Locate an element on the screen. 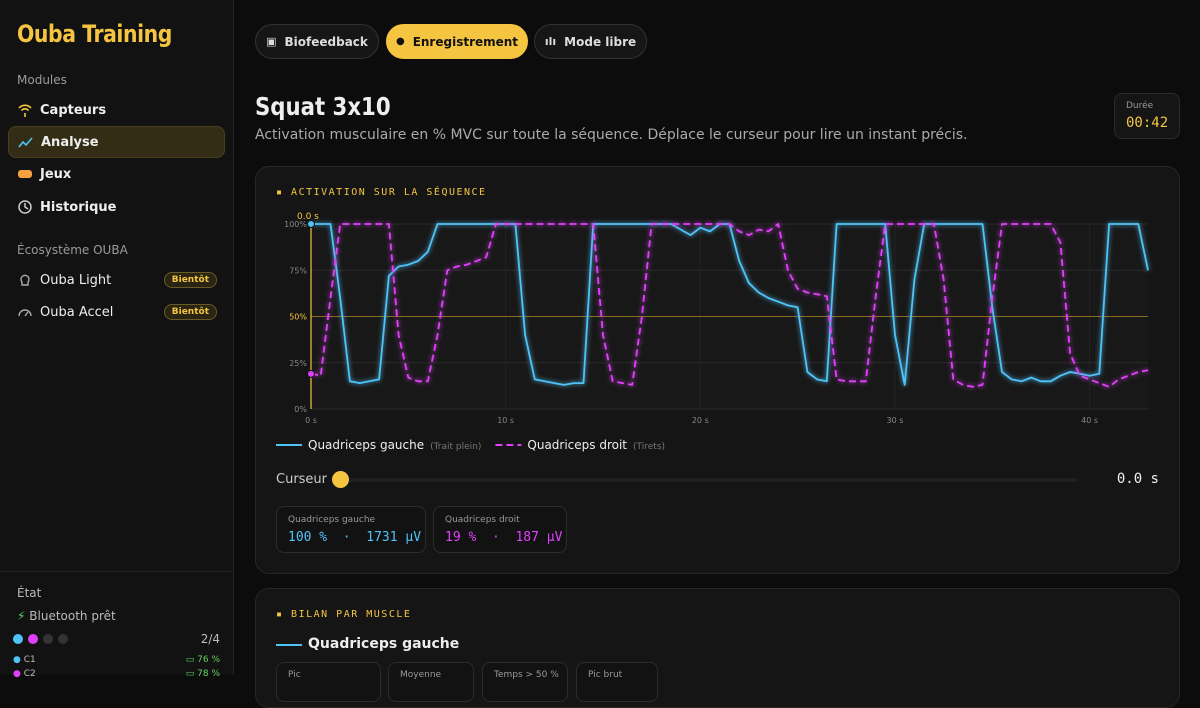  tab-label: Mode libre is located at coordinates (600, 41).